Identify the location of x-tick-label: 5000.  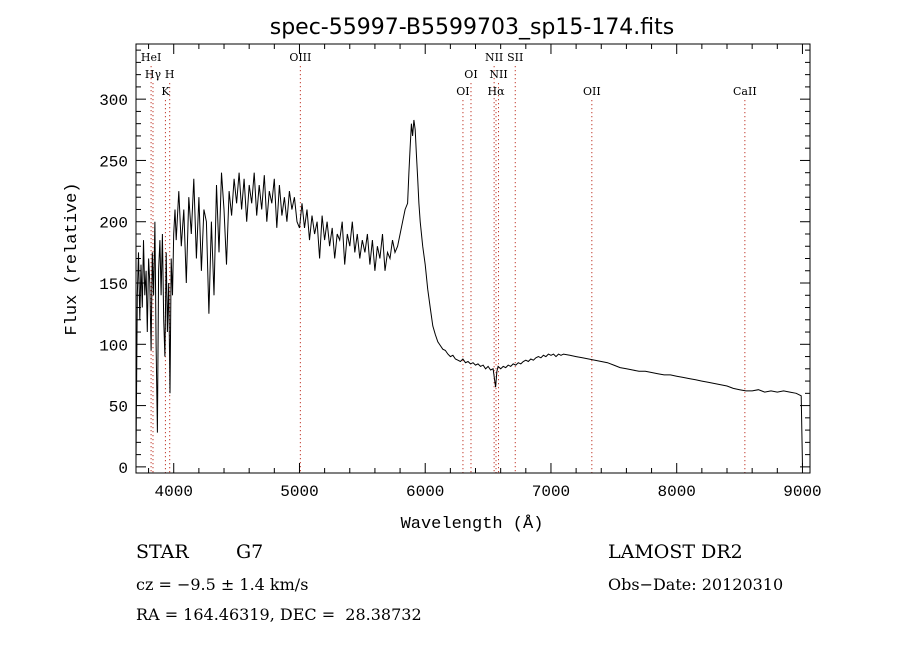
(299, 492).